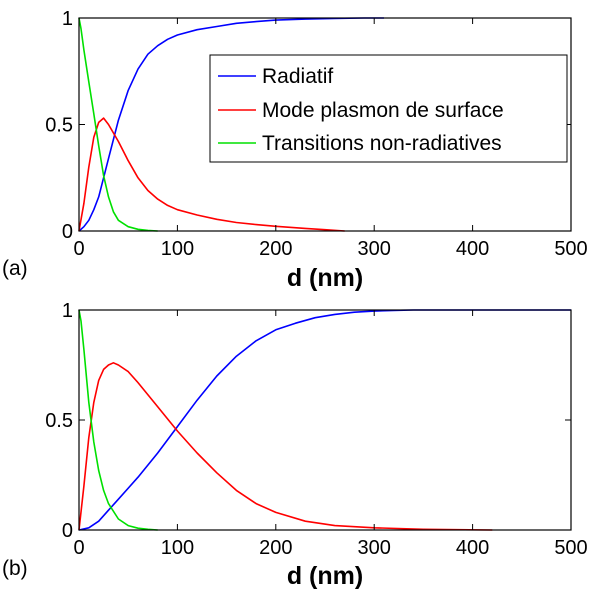  I want to click on panel-a-ytick-label-0-5: 0.5, so click(59, 126).